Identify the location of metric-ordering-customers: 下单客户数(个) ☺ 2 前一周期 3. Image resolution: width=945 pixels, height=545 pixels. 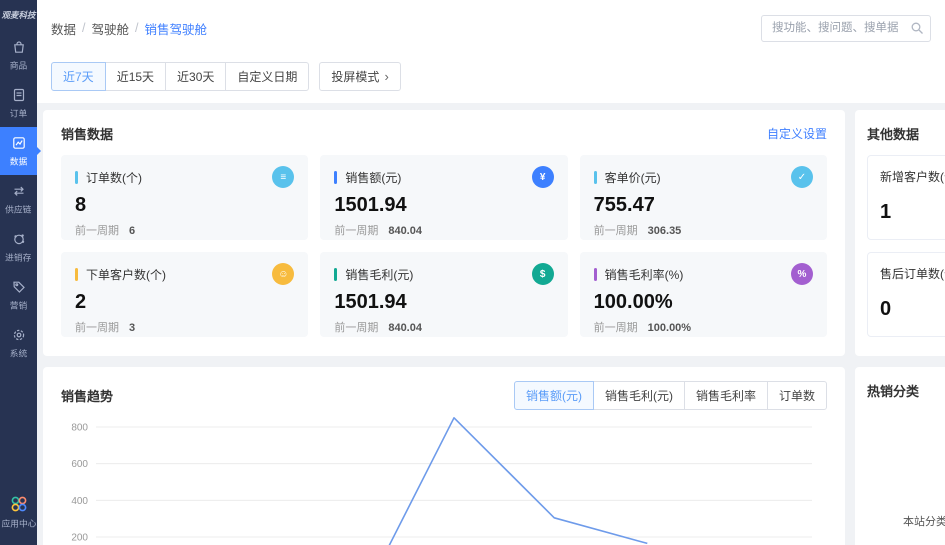
(185, 294).